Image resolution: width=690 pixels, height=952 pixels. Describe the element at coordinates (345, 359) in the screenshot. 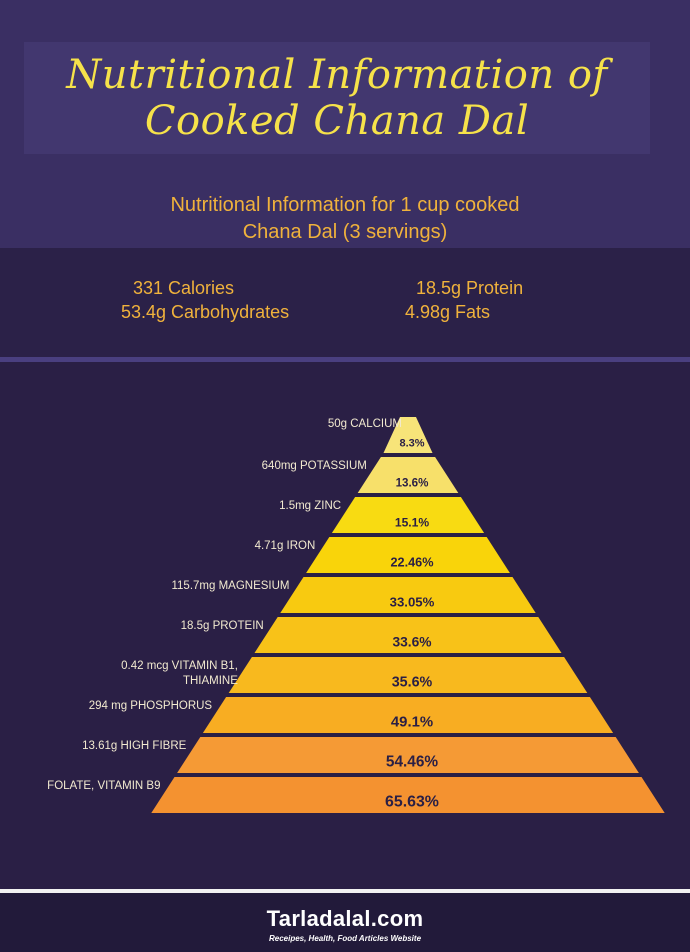

I see `section-divider` at that location.